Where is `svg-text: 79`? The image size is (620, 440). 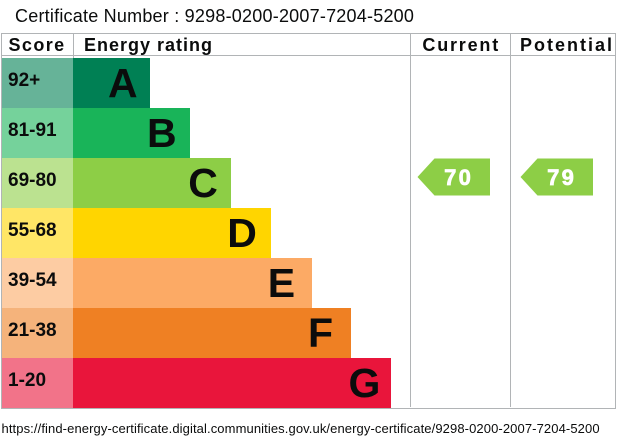
svg-text: 79 is located at coordinates (561, 177).